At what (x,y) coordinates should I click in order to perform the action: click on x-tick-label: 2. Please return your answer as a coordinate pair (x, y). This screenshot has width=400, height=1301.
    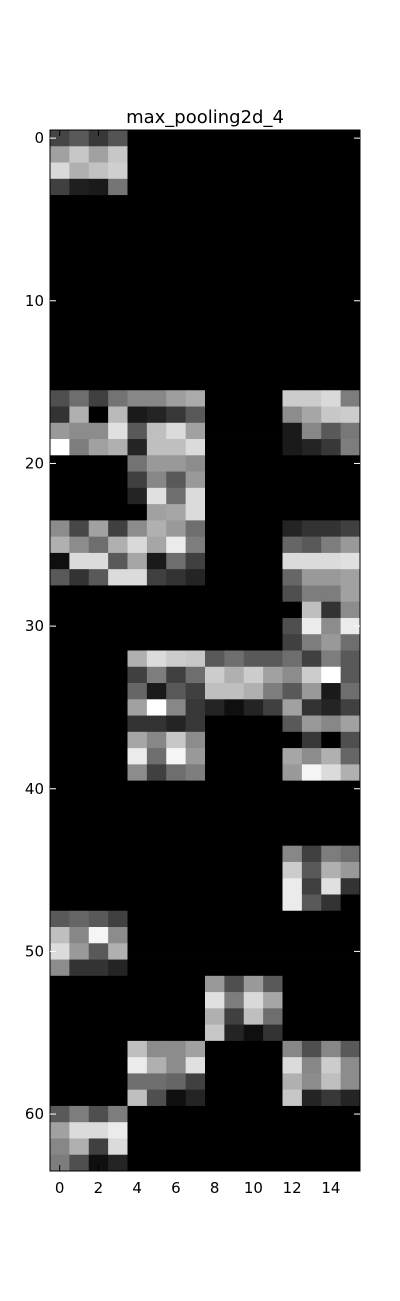
    Looking at the image, I should click on (99, 1188).